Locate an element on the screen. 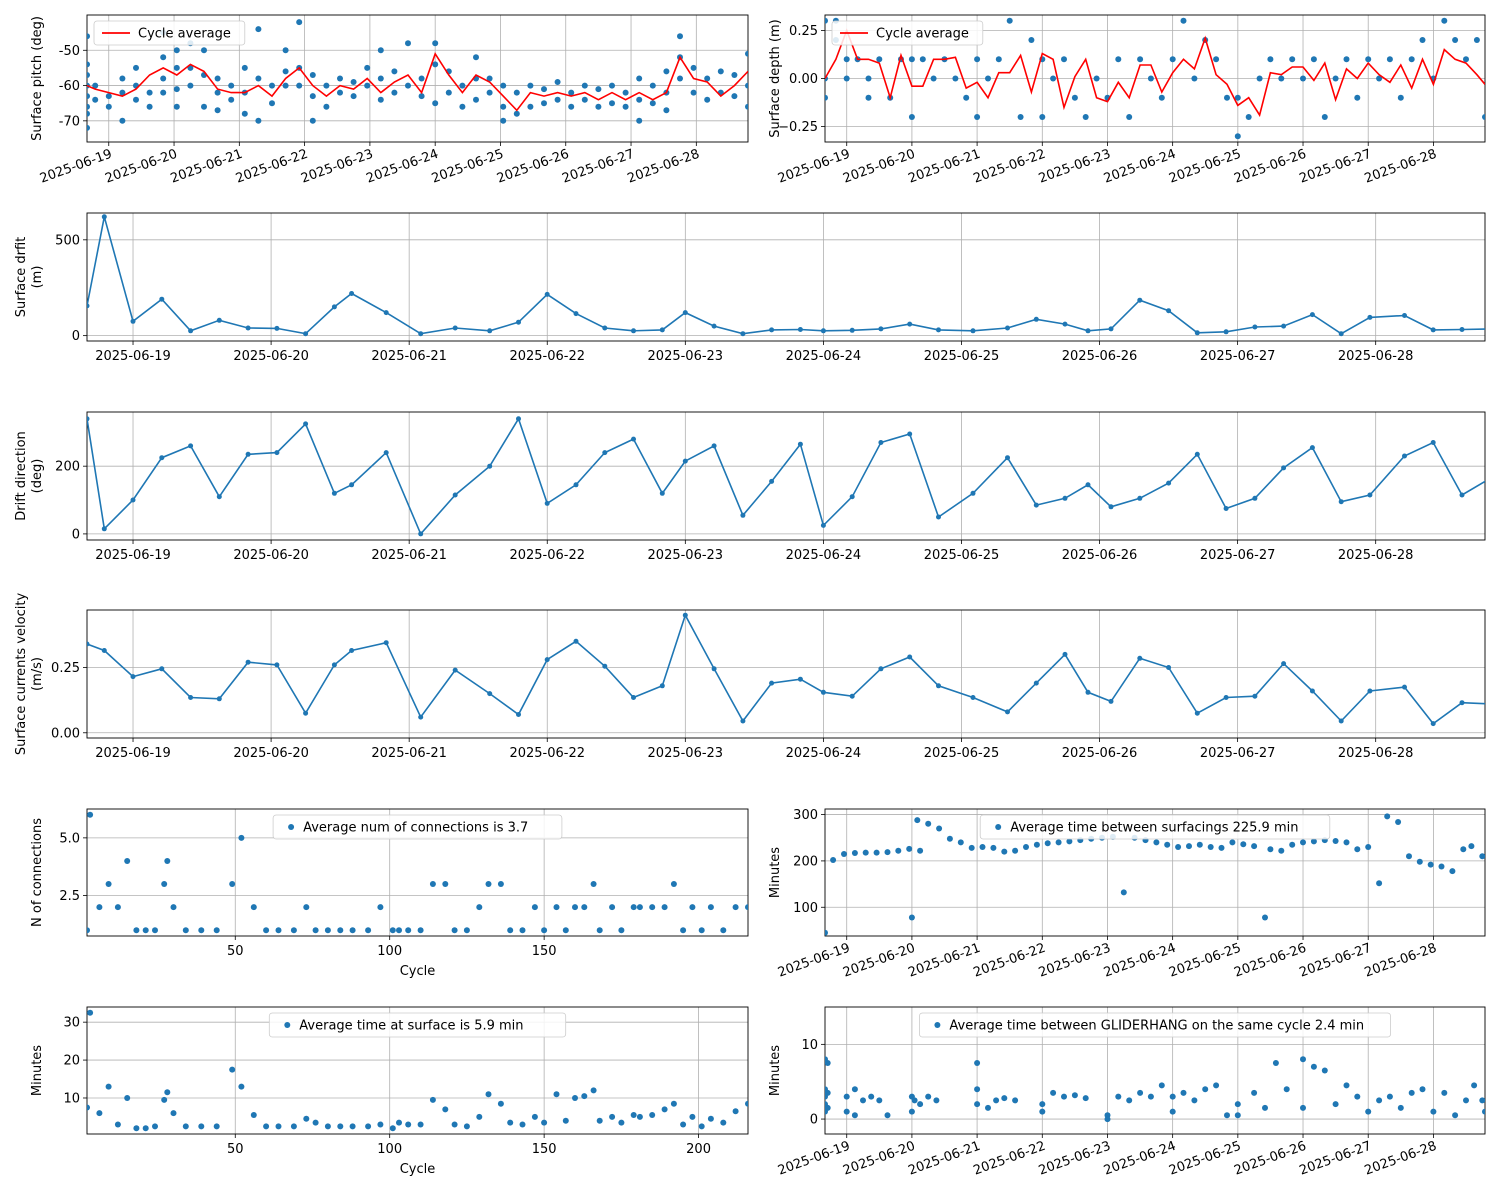 This screenshot has height=1200, width=1500. x-tick-label: 2025-06-22 is located at coordinates (1010, 1159).